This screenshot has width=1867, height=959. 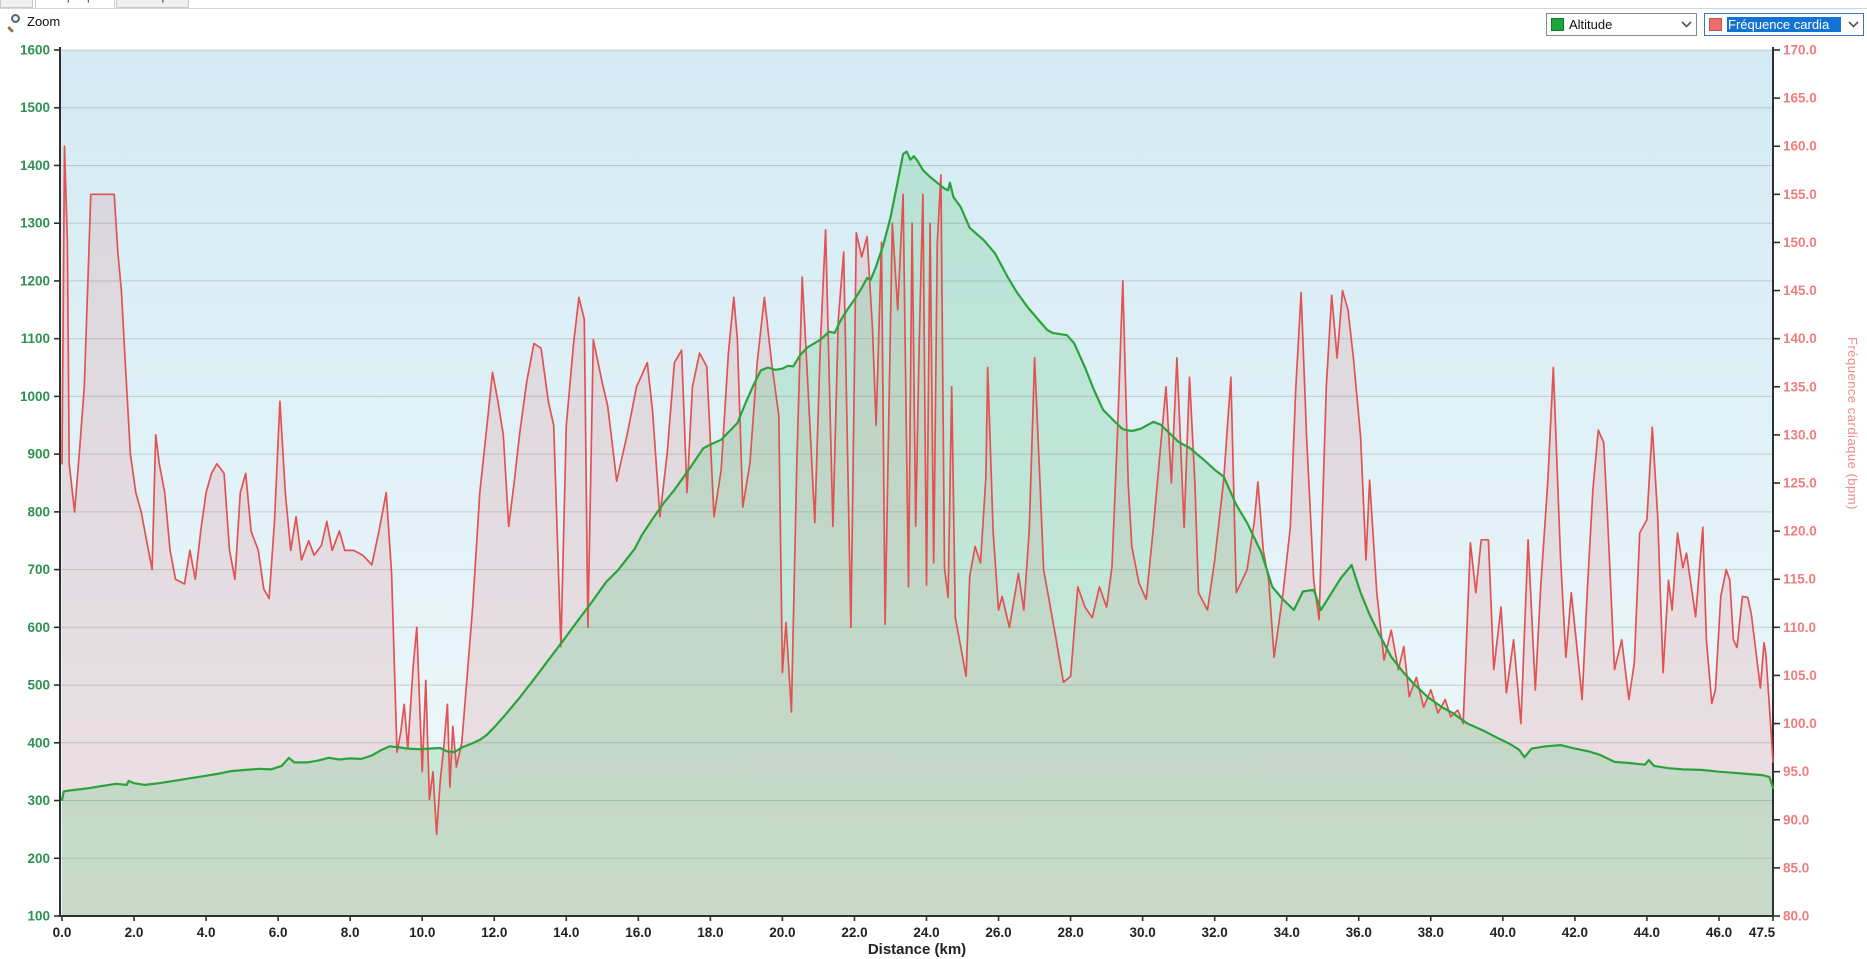 I want to click on svg-text: 6.0, so click(x=278, y=932).